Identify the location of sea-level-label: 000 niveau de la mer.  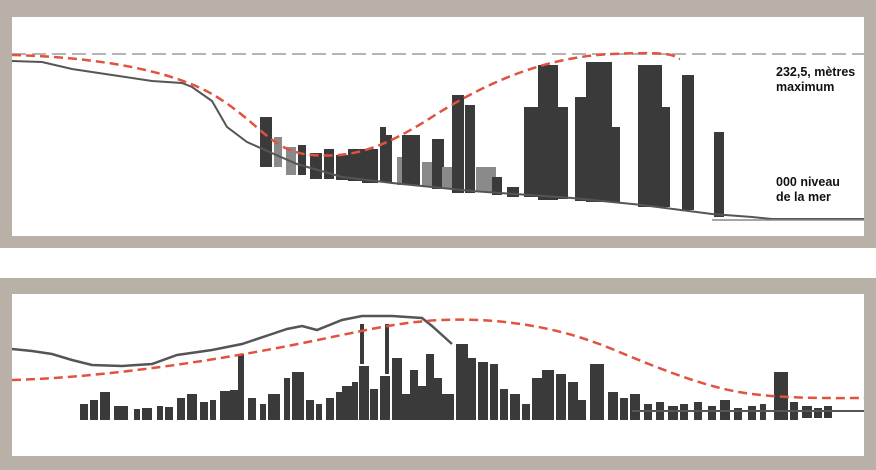
(808, 190).